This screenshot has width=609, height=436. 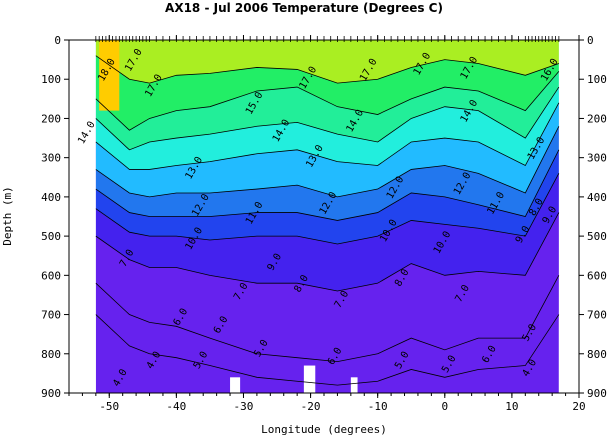 I want to click on x-tick-label: -20, so click(x=311, y=406).